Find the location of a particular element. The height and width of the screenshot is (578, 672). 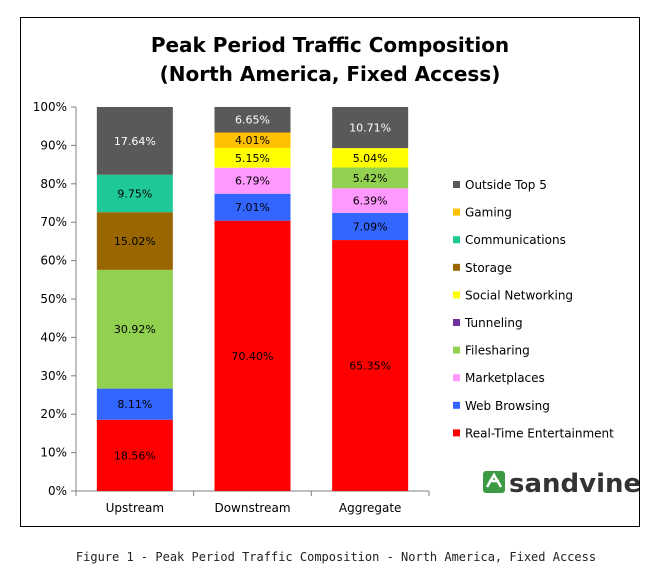

legend-label: Gaming is located at coordinates (488, 213).